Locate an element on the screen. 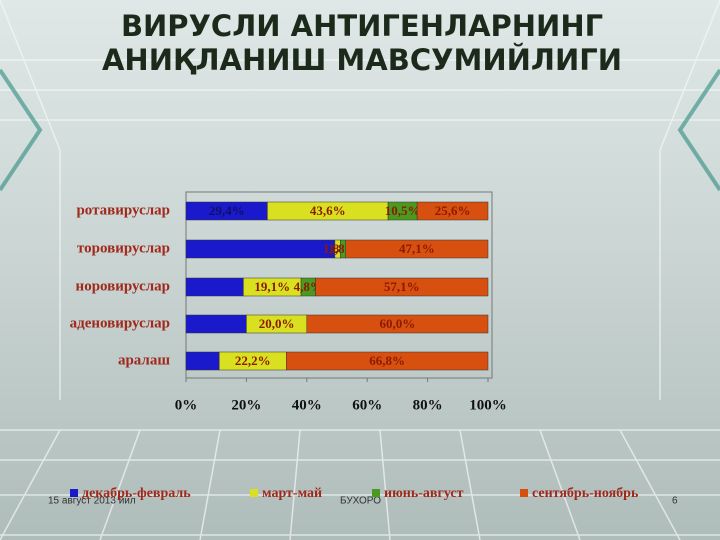  value-label: 60,0% is located at coordinates (398, 323).